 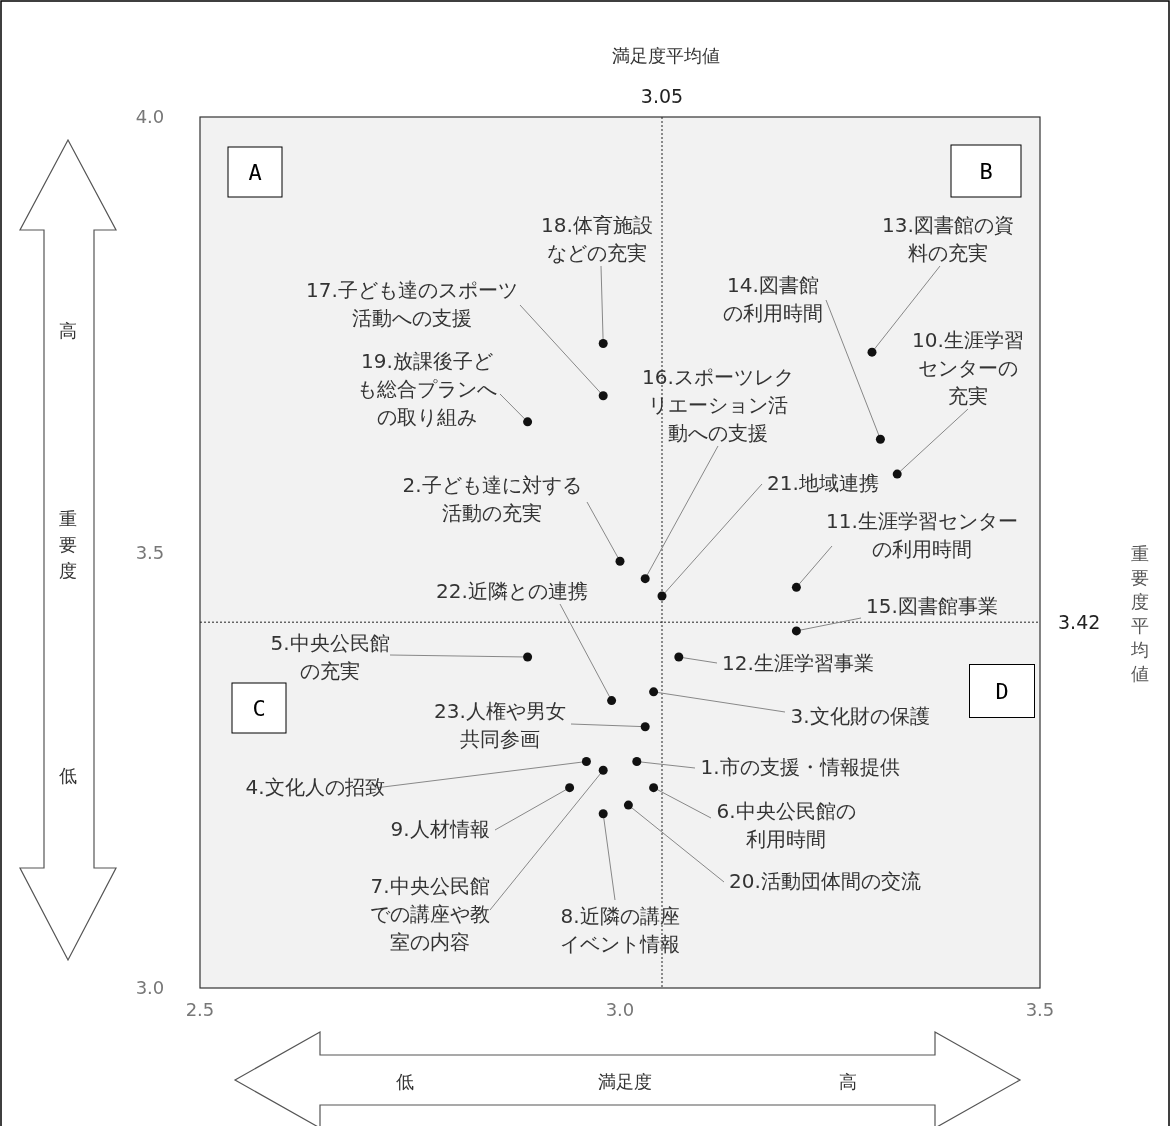 What do you see at coordinates (1140, 577) in the screenshot?
I see `y-axis-title: 重要度` at bounding box center [1140, 577].